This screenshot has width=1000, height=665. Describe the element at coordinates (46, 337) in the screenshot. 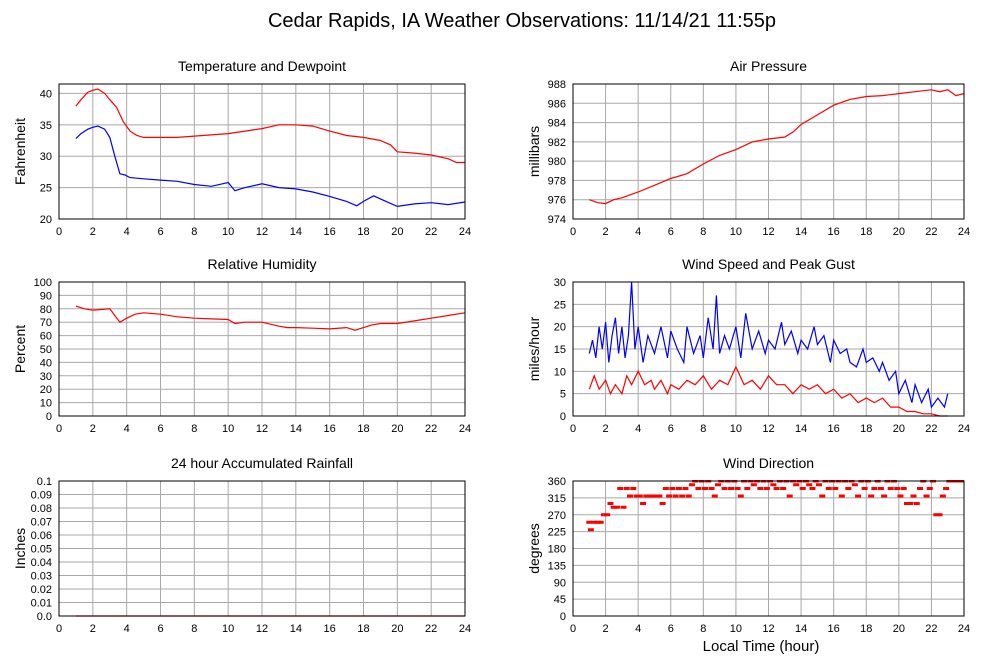

I see `y-tick-label: 60` at that location.